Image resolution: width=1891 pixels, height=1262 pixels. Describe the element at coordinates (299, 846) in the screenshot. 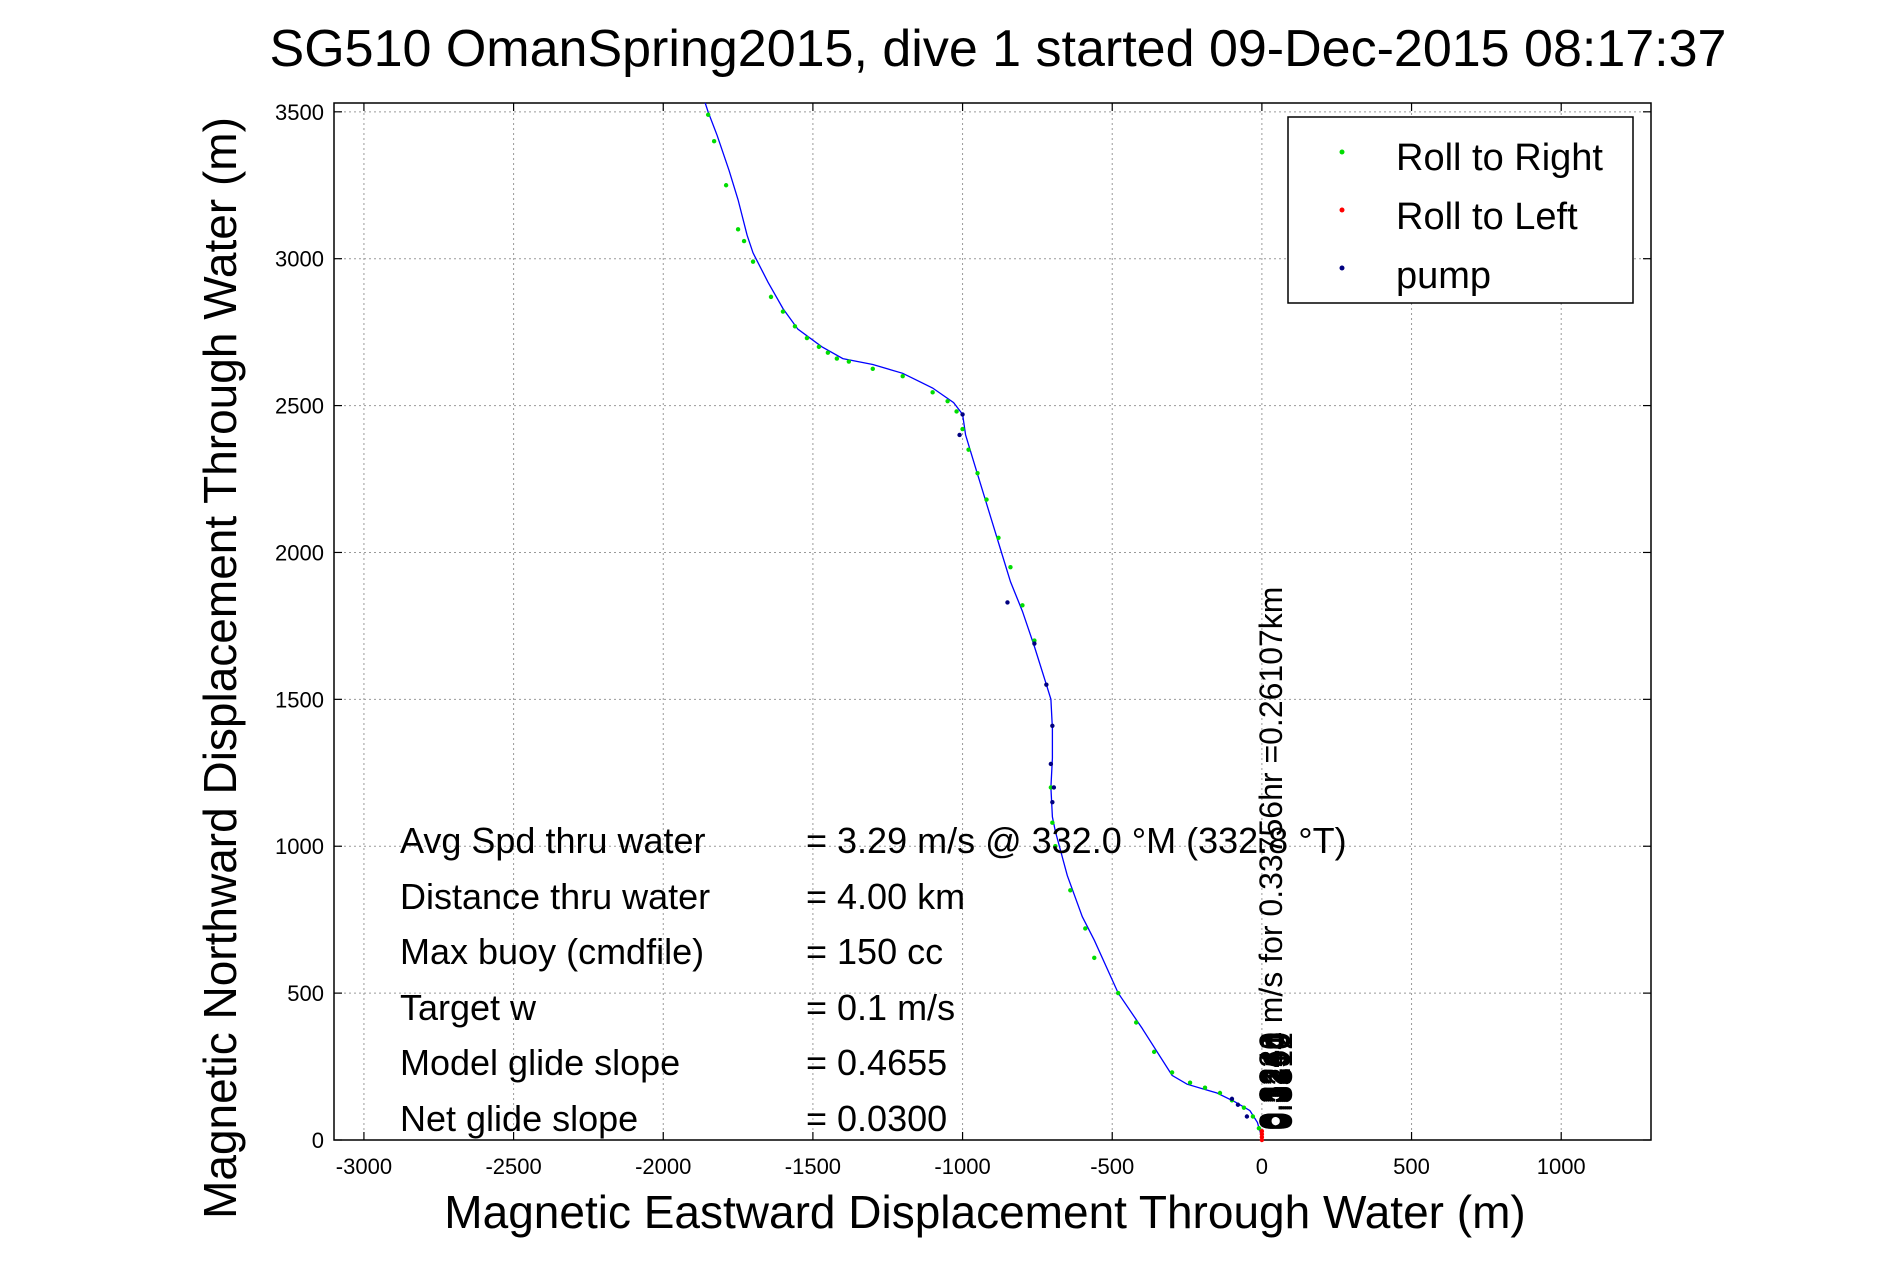

I see `y-tick-label: 1000` at that location.